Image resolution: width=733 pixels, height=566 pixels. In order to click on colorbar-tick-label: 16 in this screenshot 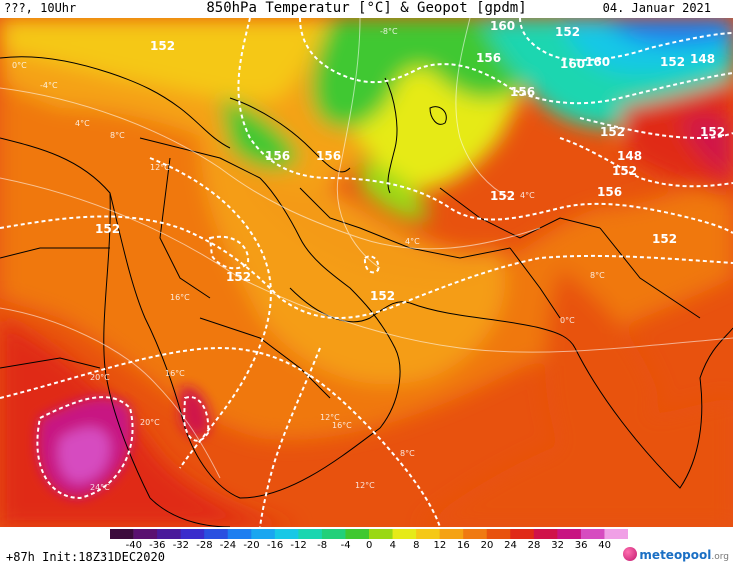, I will do `click(463, 545)`.